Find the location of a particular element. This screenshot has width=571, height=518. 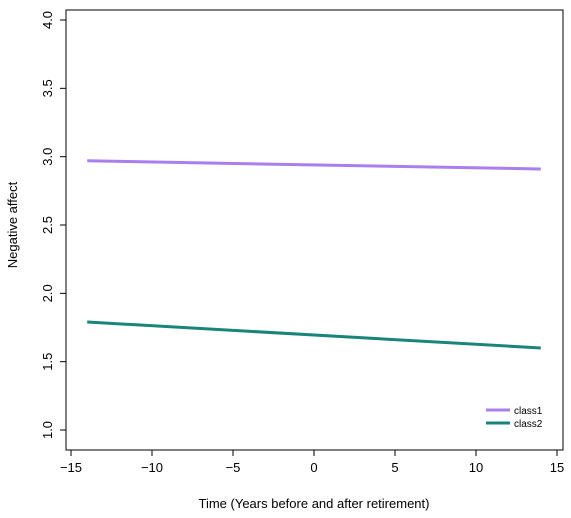

y-axis: 1.0 1.5 2.0 2.5 3.0 3.5 4.0 is located at coordinates (53, 225).